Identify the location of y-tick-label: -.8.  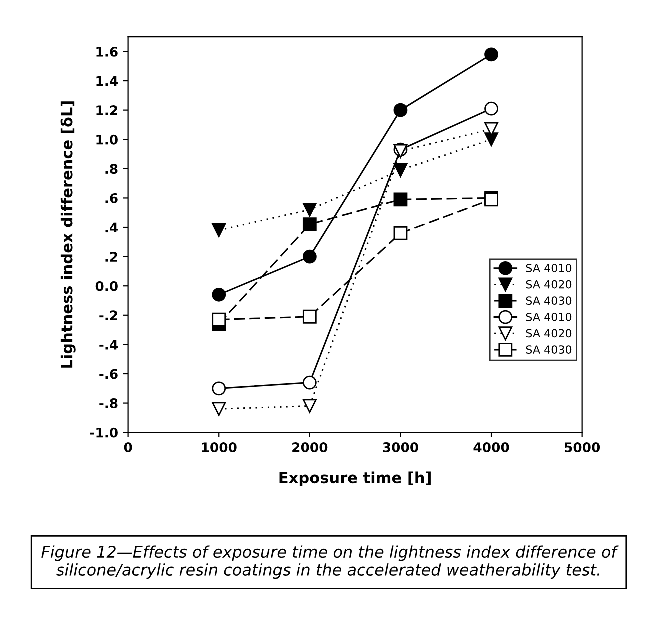
(109, 403).